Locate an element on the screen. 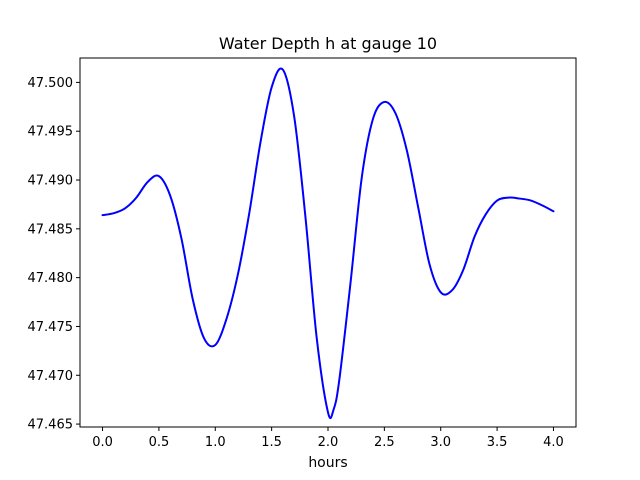 The image size is (640, 480). y-tick-label: 47.465 is located at coordinates (51, 425).